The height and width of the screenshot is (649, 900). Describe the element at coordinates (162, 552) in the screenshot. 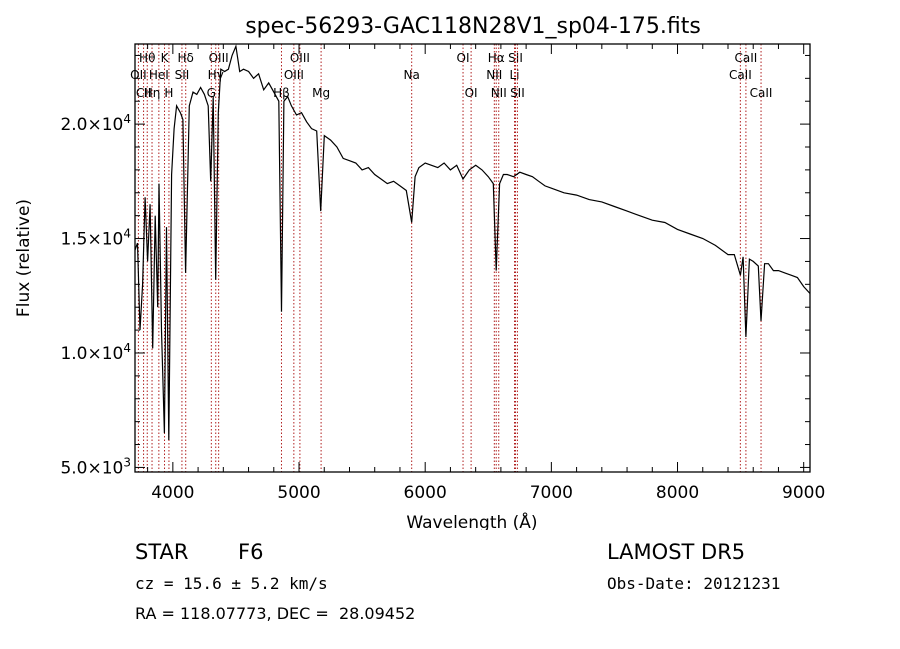

I see `object-class: STAR` at that location.